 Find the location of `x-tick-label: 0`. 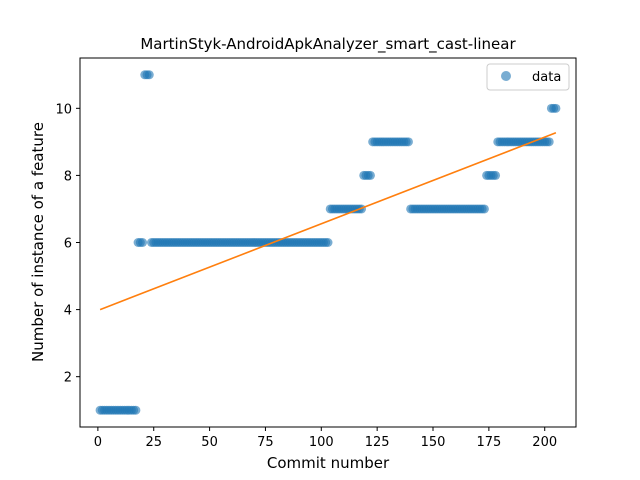

x-tick-label: 0 is located at coordinates (98, 442).